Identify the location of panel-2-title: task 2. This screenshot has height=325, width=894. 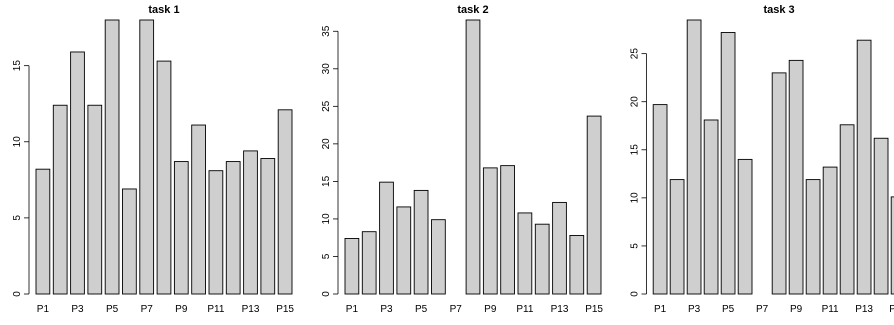
(472, 10).